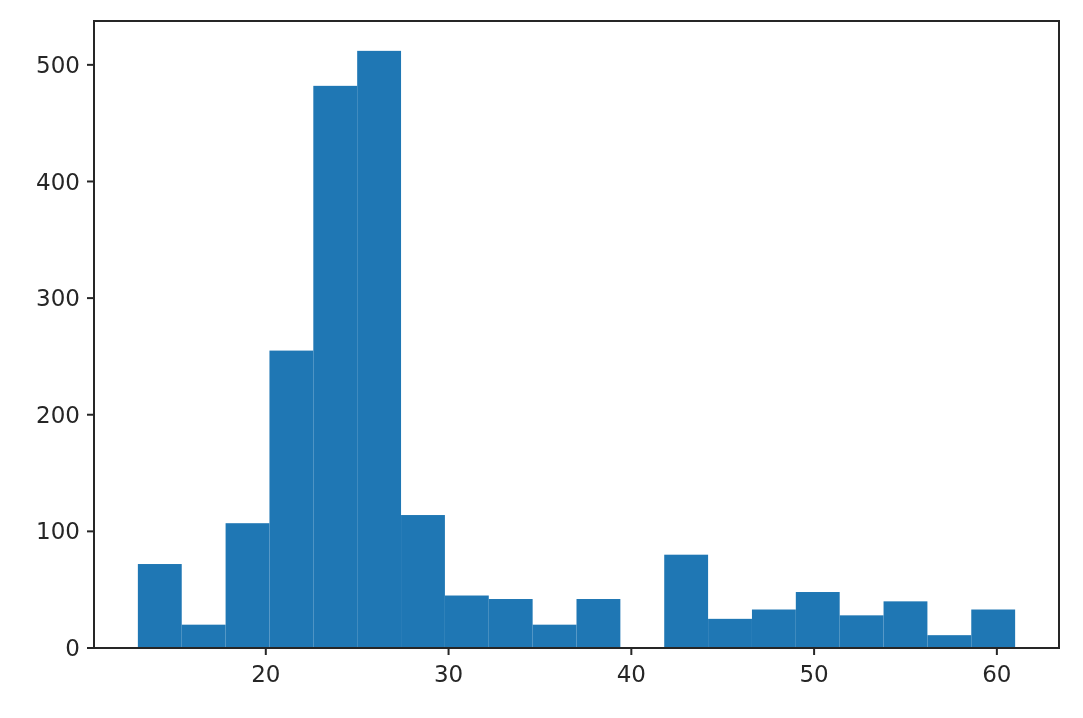  I want to click on x-tick-label: 50, so click(814, 674).